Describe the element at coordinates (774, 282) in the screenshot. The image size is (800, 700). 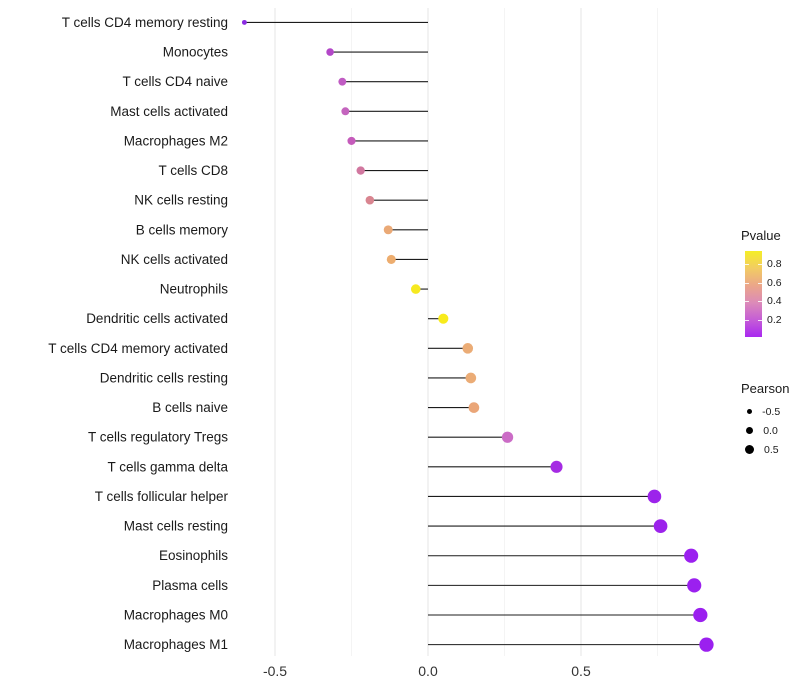
I see `pvalue-tick-label: 0.6` at that location.